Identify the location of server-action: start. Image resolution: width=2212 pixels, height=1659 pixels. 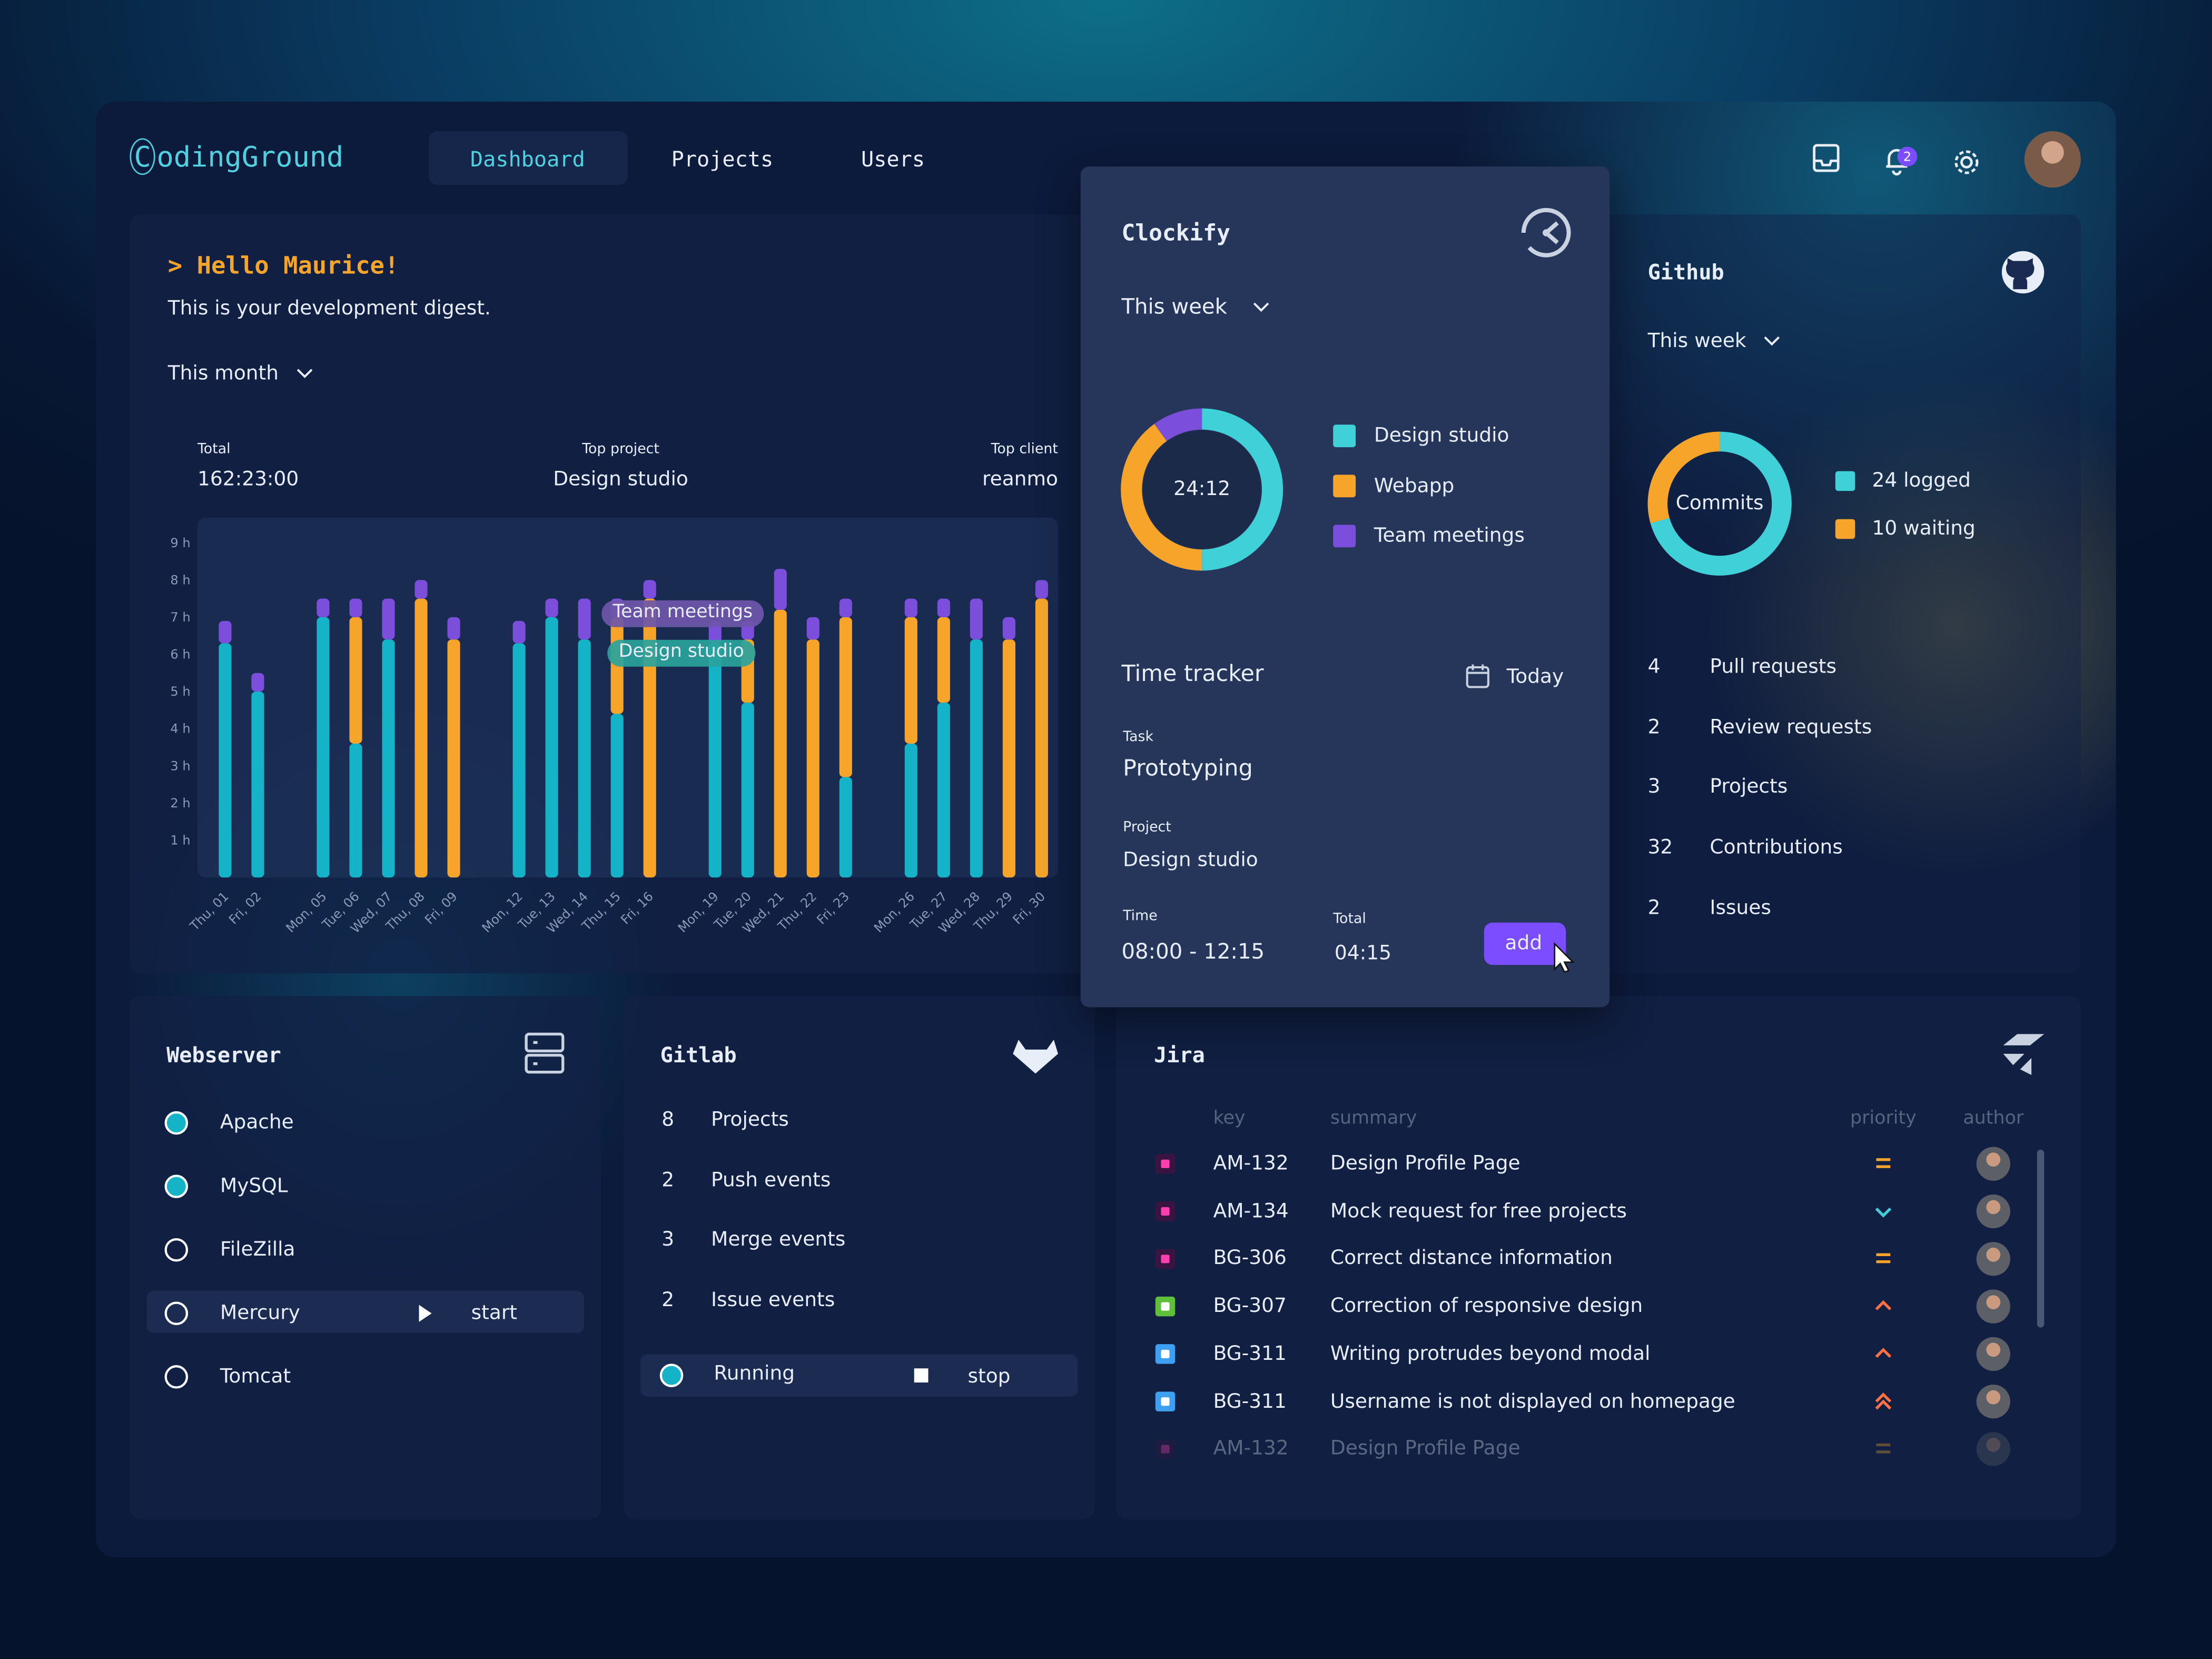
(494, 1313).